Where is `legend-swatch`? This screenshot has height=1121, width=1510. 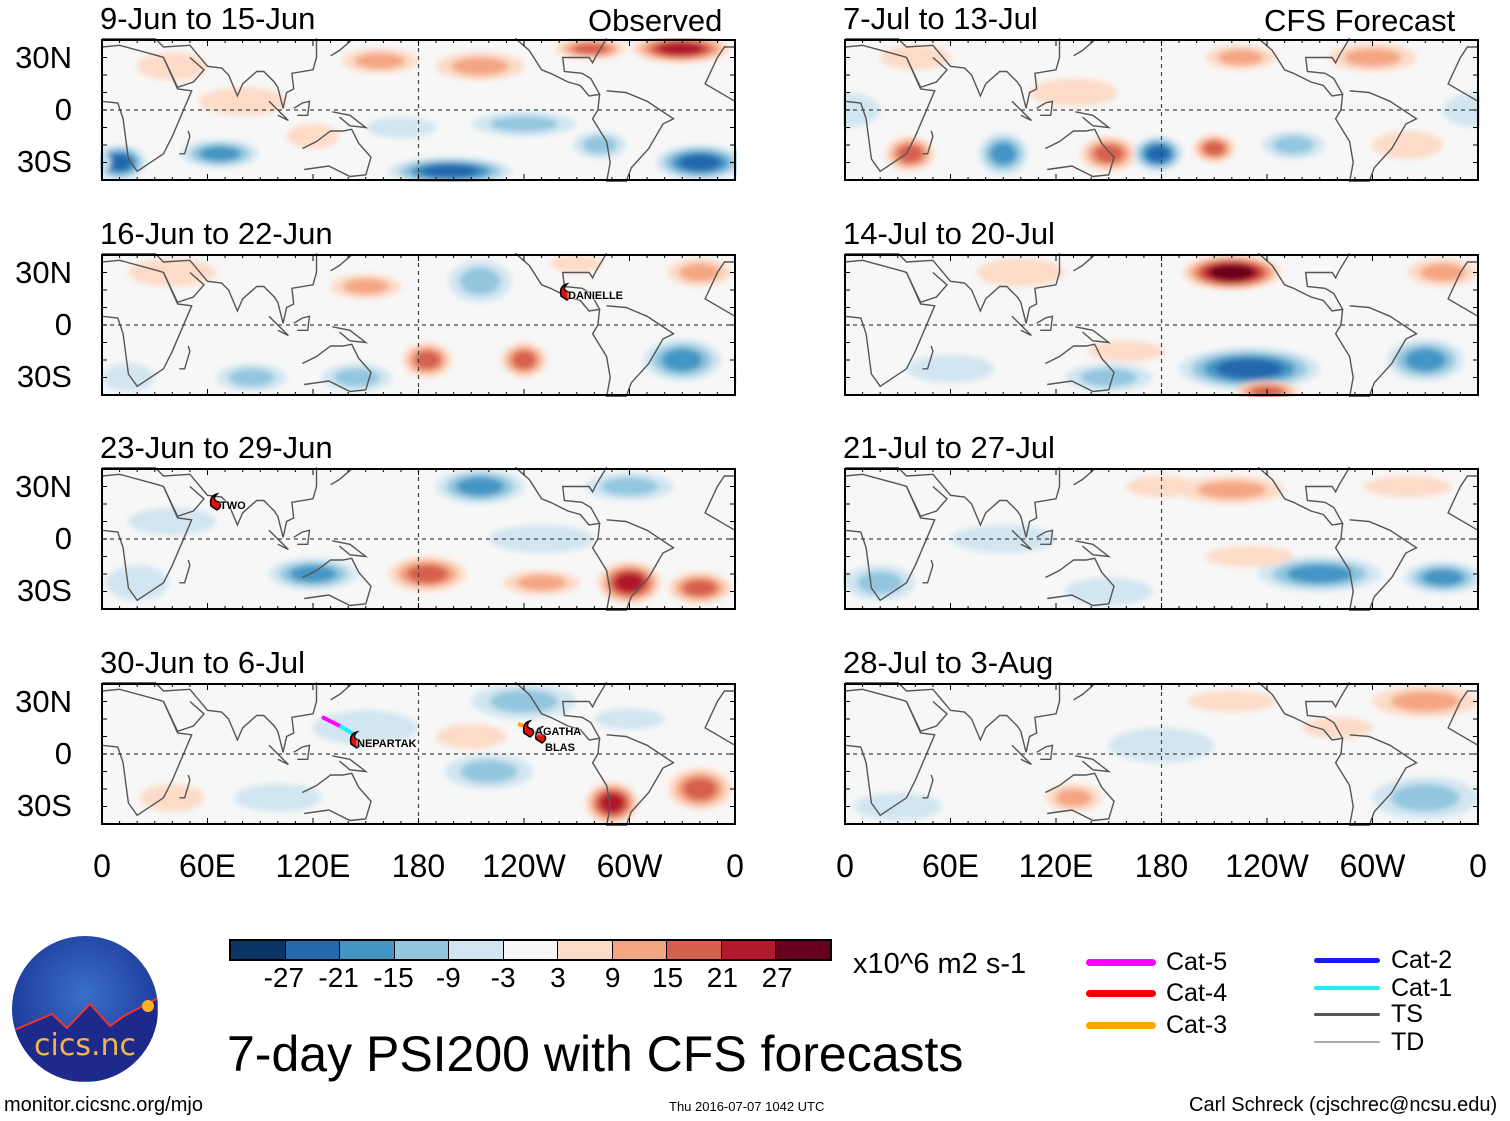 legend-swatch is located at coordinates (1347, 960).